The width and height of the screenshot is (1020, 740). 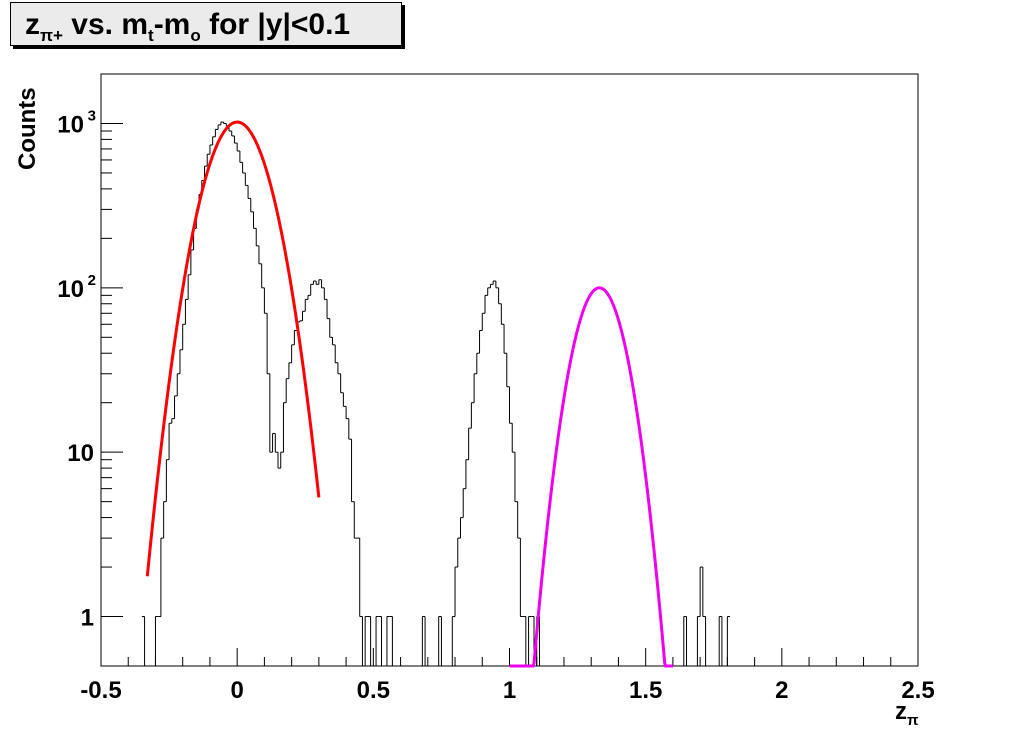 What do you see at coordinates (236, 690) in the screenshot?
I see `x-tick-label: 0` at bounding box center [236, 690].